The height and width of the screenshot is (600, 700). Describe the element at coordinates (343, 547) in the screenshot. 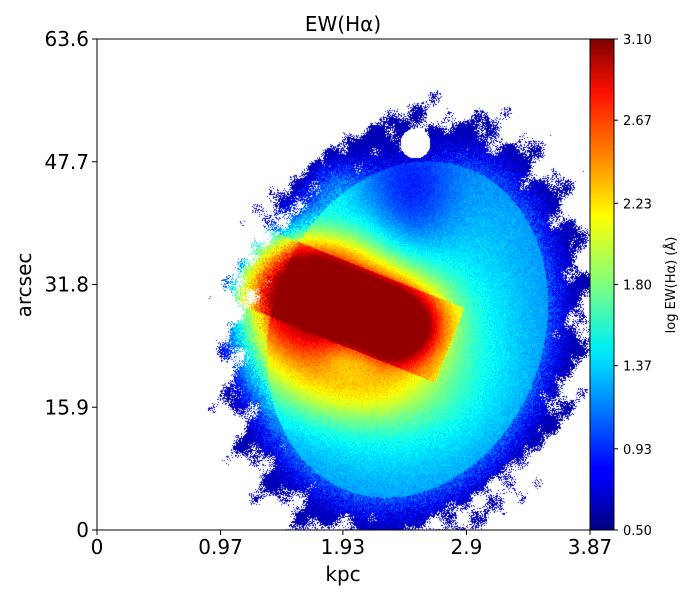

I see `x-tick-label: 1.93` at that location.